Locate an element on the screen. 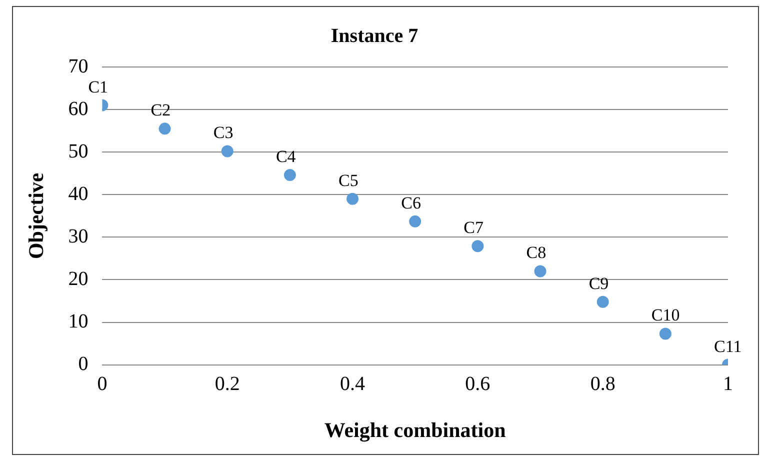 The height and width of the screenshot is (457, 761). annotation: C9 is located at coordinates (598, 283).